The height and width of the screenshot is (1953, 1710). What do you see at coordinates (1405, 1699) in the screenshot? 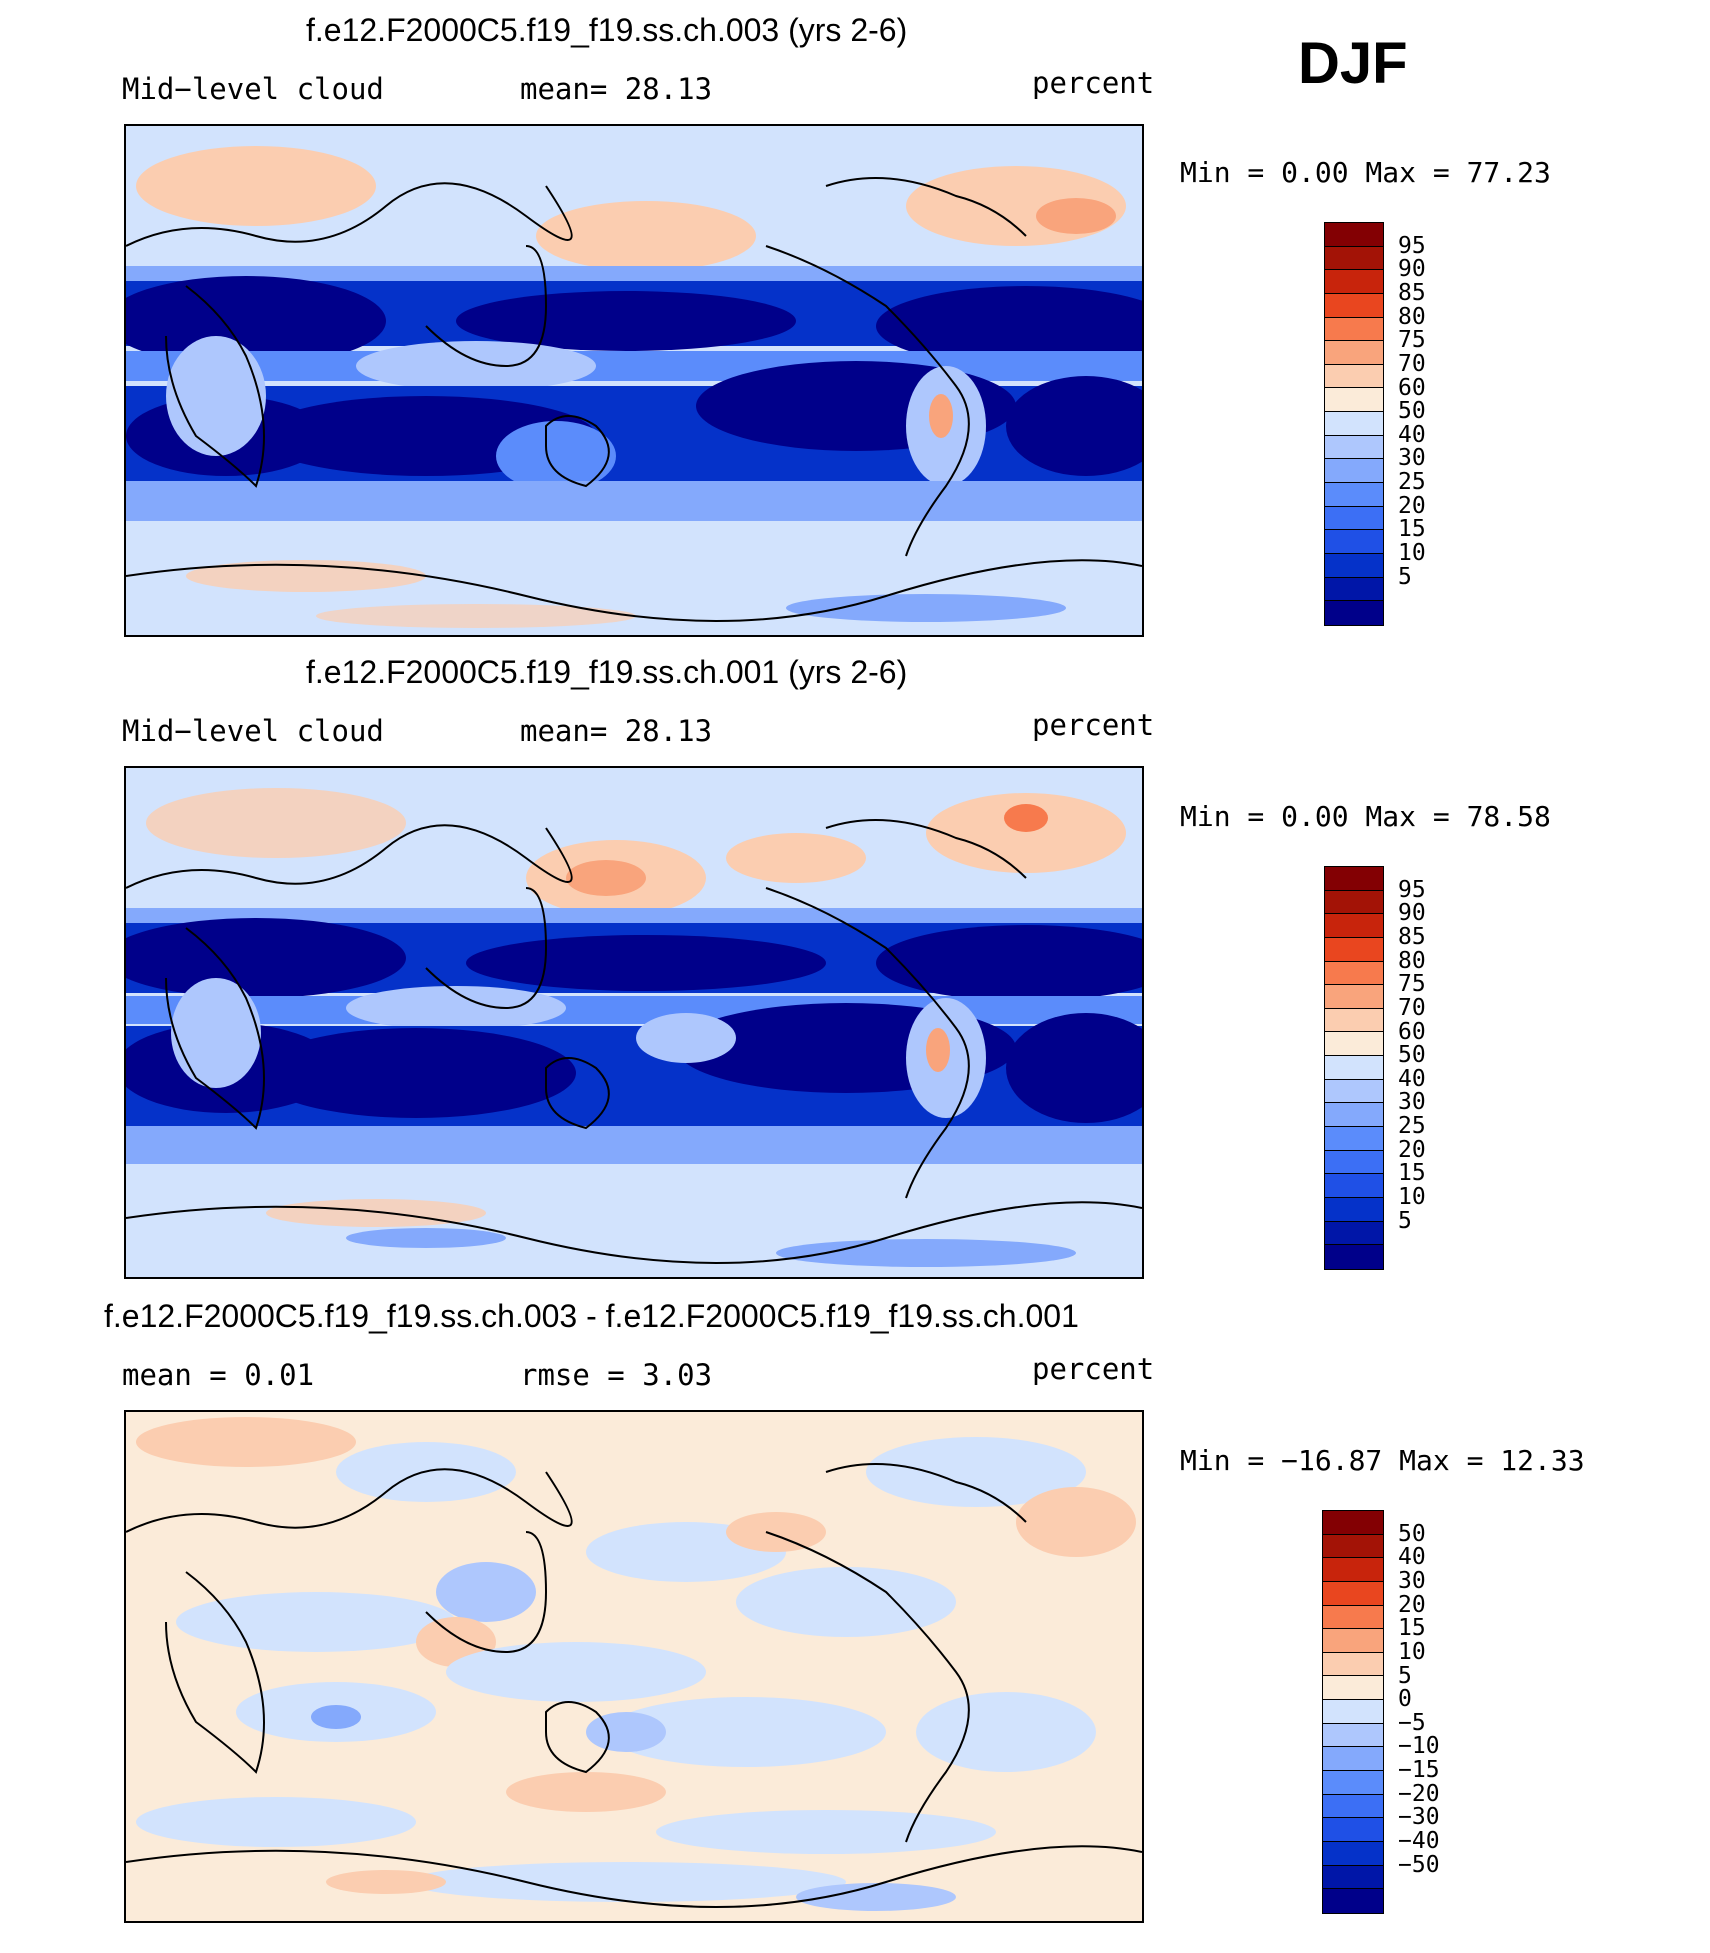
I see `colorbar-tick-label: 0` at bounding box center [1405, 1699].